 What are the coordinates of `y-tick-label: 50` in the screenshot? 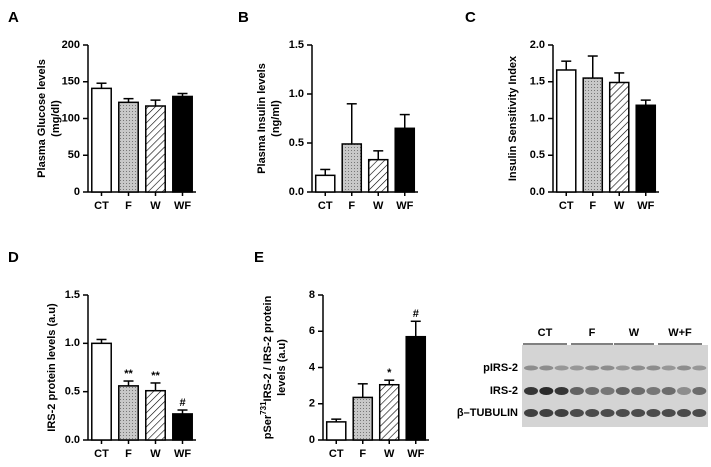 It's located at (74, 155).